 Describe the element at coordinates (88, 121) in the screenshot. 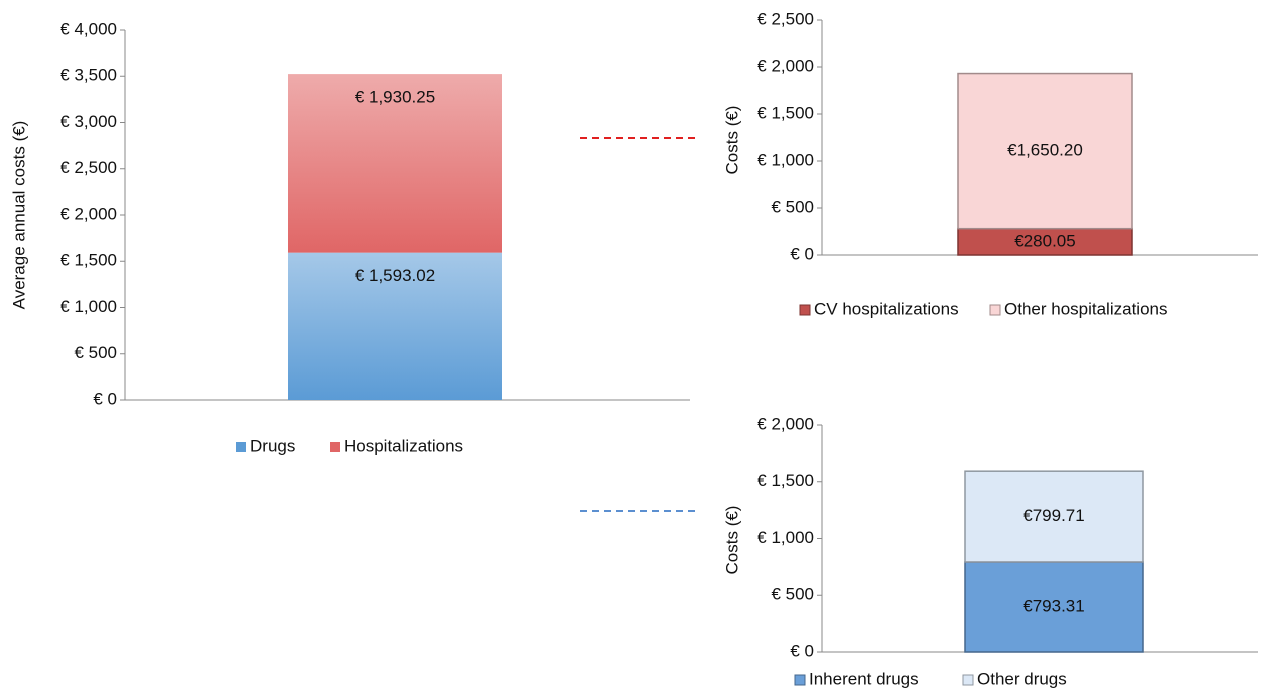

I see `y-tick-label: € 3,000` at that location.